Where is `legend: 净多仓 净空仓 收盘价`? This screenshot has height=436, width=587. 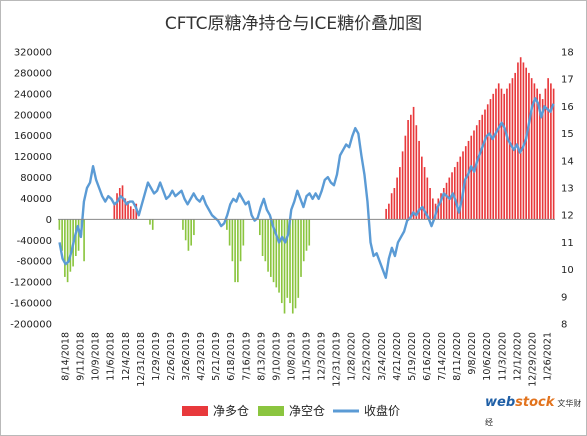 legend: 净多仓 净空仓 收盘价 is located at coordinates (291, 410).